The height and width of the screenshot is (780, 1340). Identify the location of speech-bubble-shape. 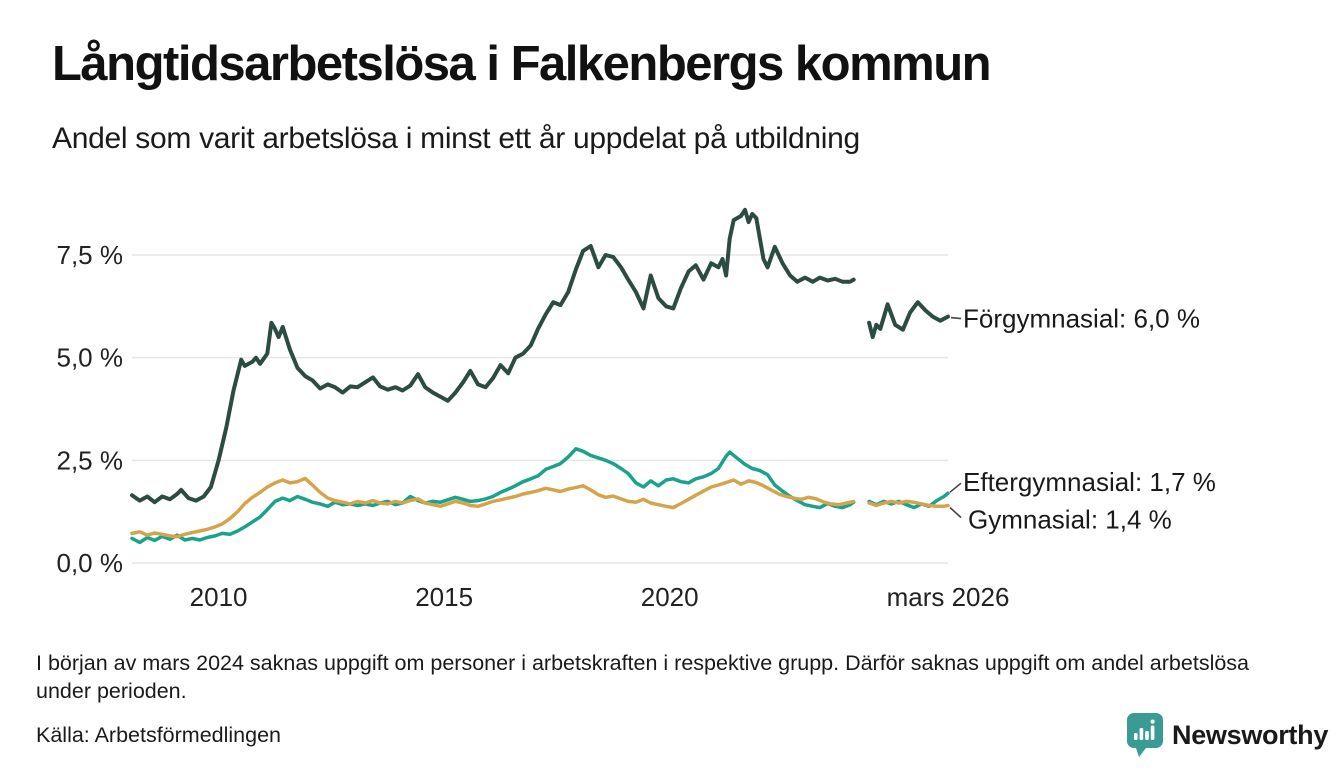
(1145, 735).